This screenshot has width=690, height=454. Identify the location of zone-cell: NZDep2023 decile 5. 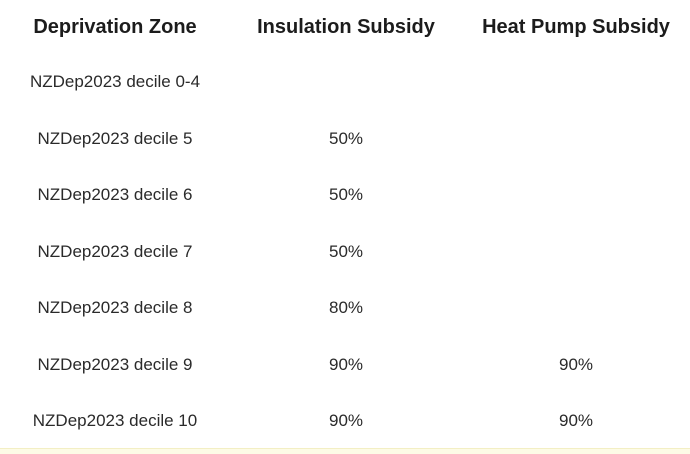
(115, 138).